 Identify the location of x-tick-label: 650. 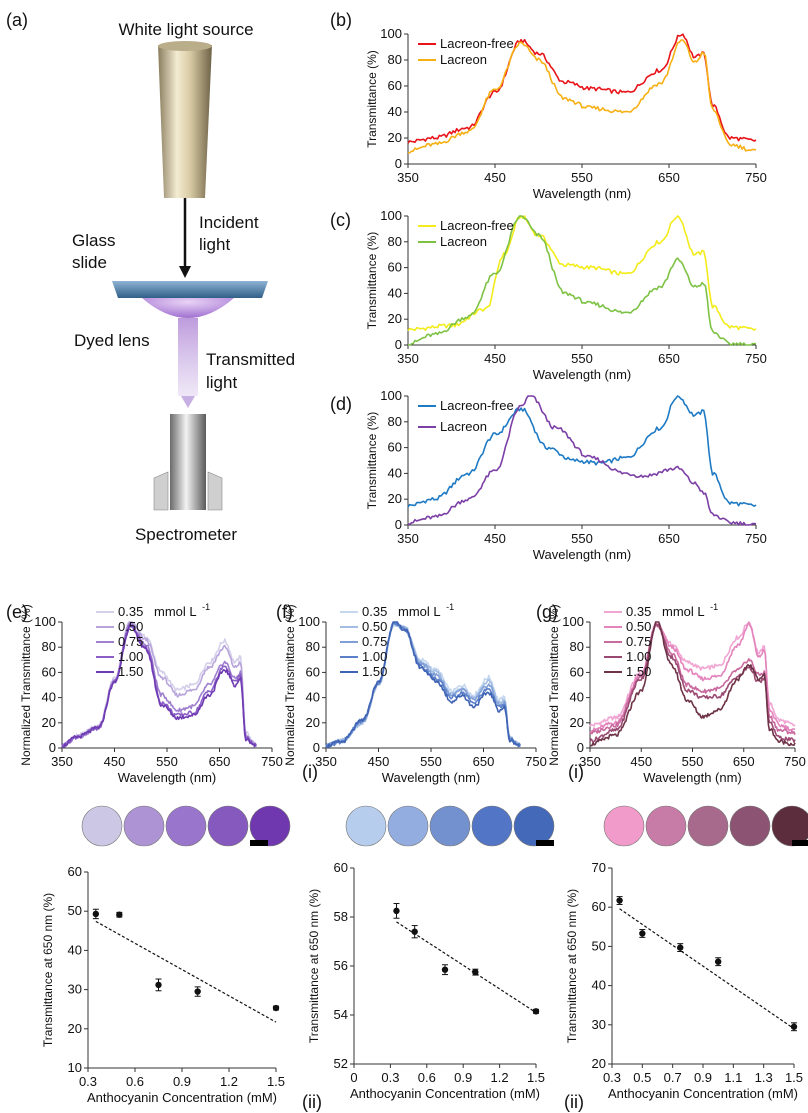
(484, 761).